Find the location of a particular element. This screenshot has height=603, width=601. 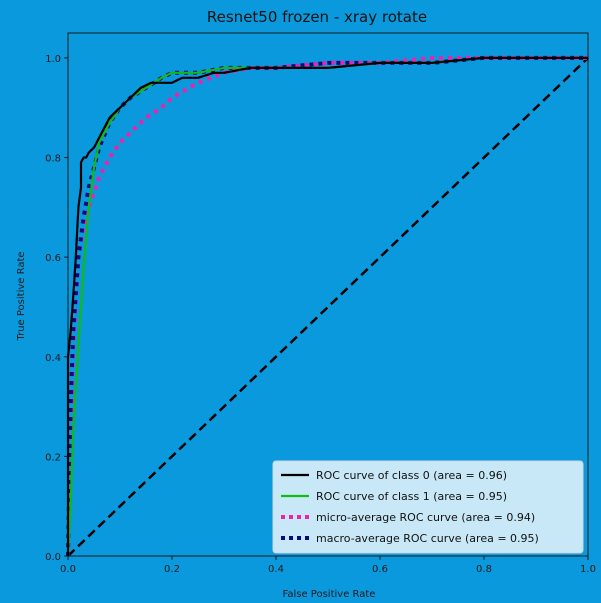

x-tick-label: 0.2 is located at coordinates (172, 569).